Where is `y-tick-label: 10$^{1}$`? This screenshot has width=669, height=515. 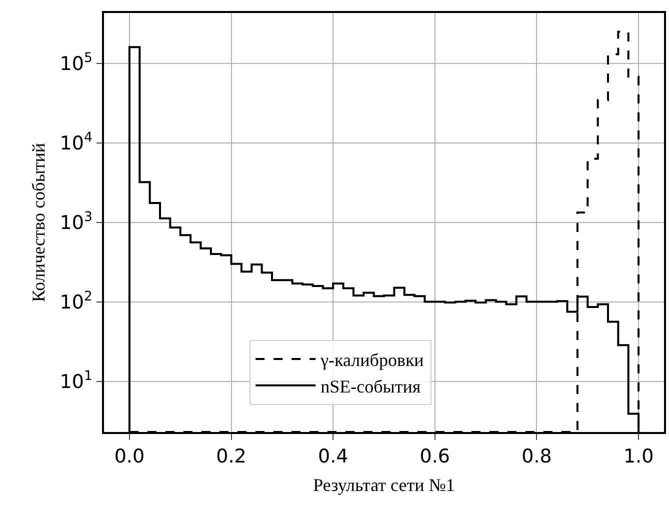 y-tick-label: 10$^{1}$ is located at coordinates (76, 380).